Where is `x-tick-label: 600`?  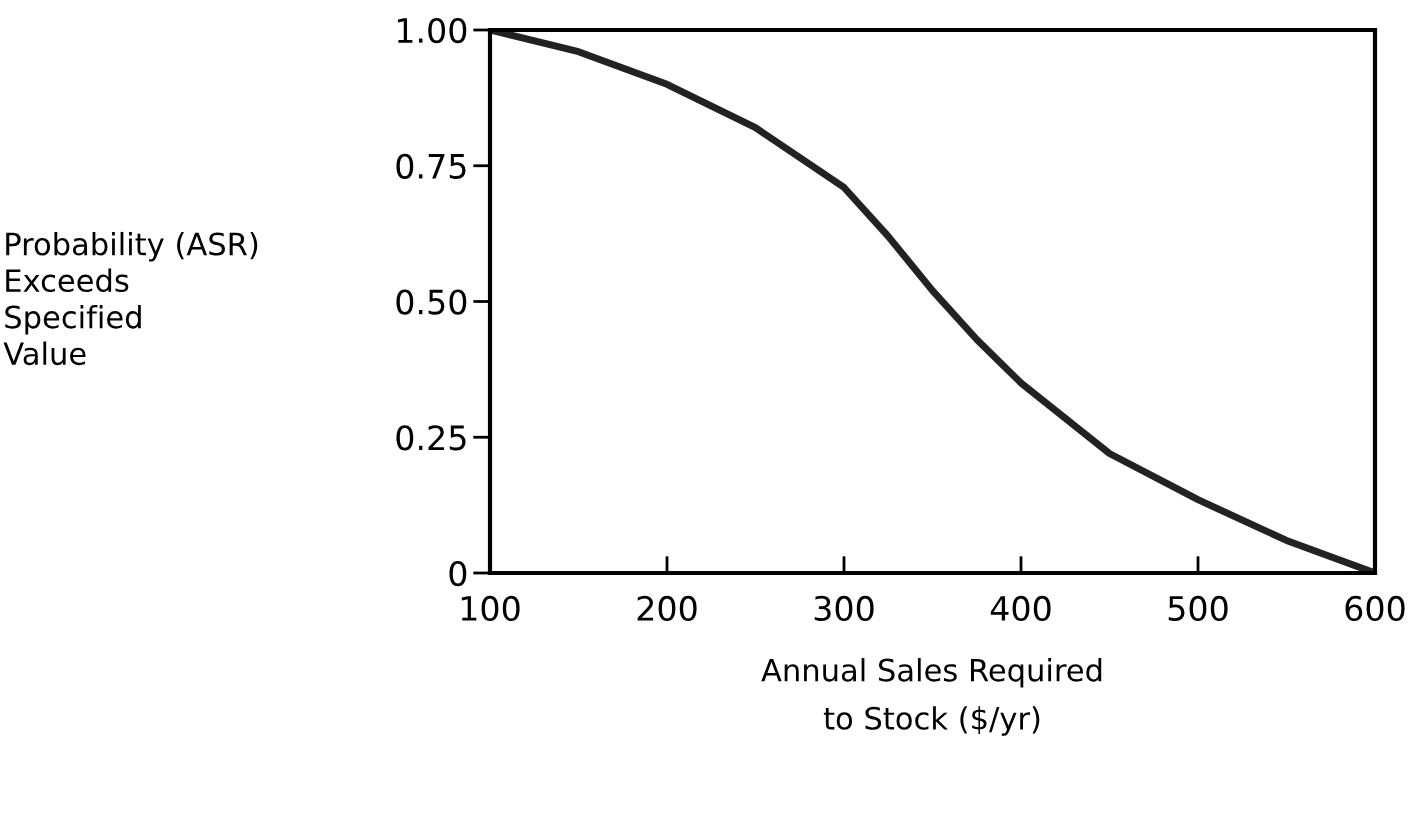 x-tick-label: 600 is located at coordinates (1375, 608).